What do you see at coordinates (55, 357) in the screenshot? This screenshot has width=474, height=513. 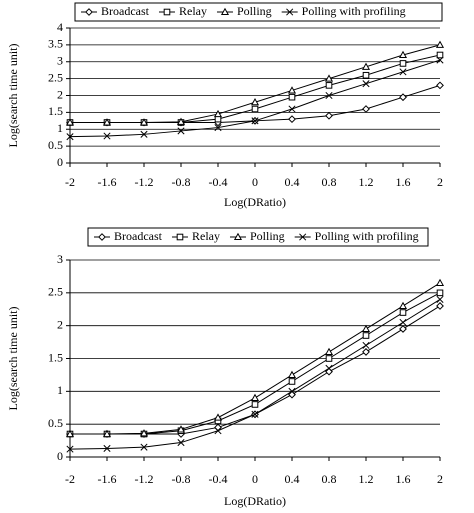 I see `y-tick-label: 1.5` at bounding box center [55, 357].